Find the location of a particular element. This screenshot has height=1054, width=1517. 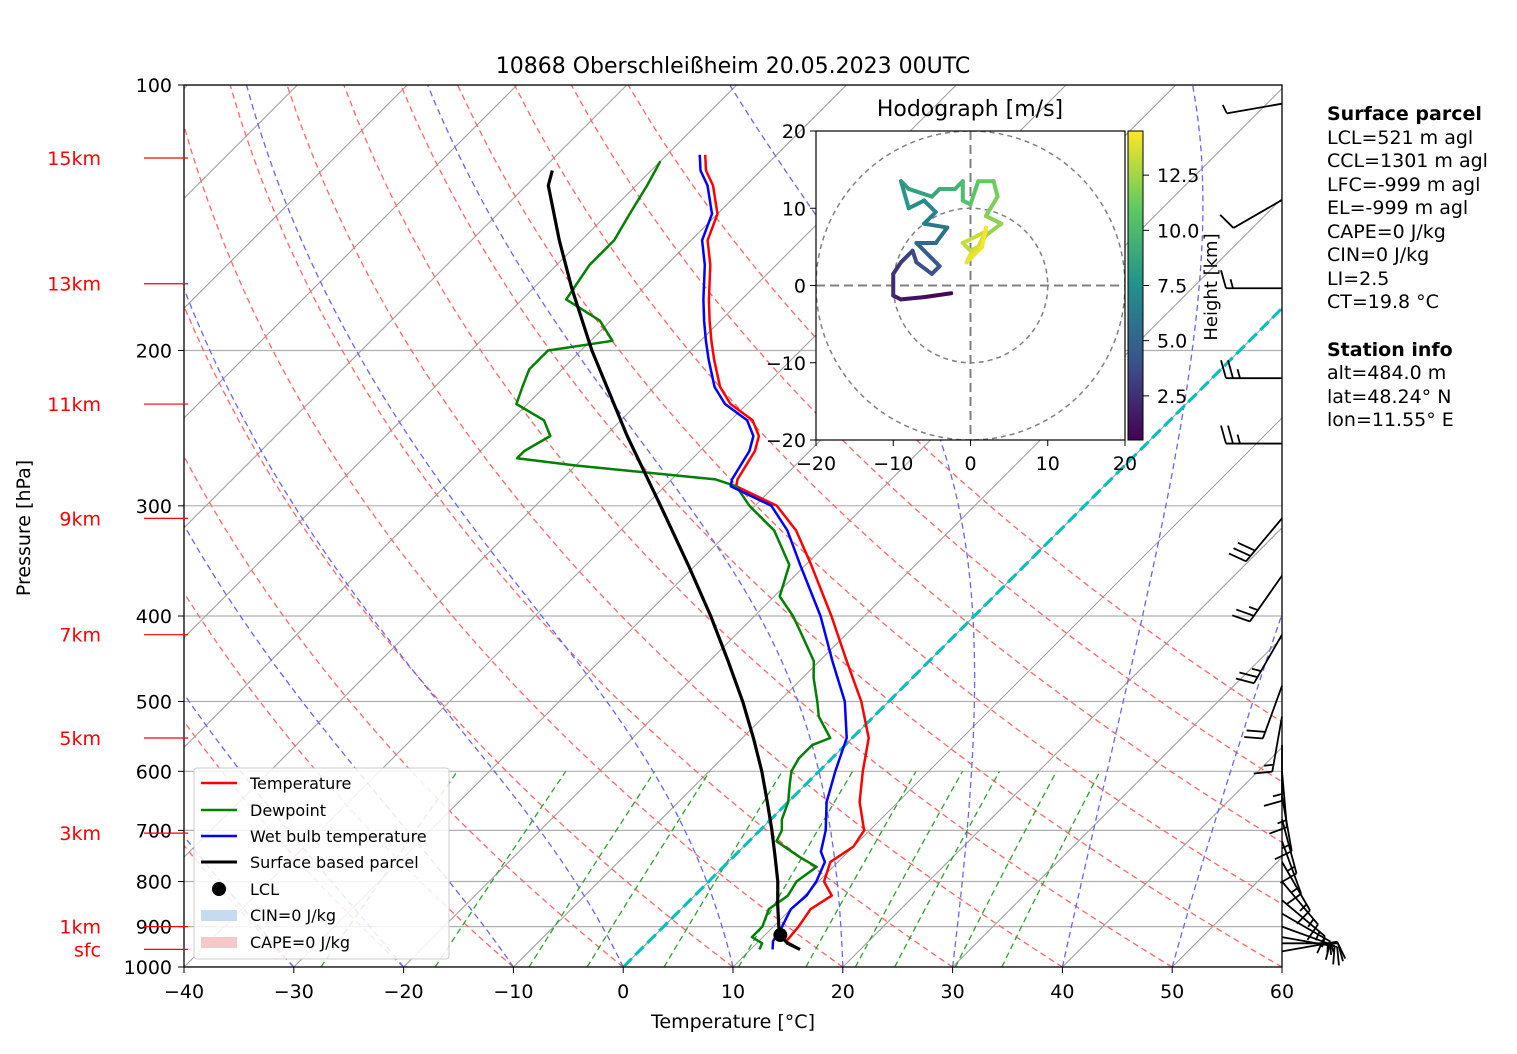

y-tick-label: 100 is located at coordinates (154, 86).